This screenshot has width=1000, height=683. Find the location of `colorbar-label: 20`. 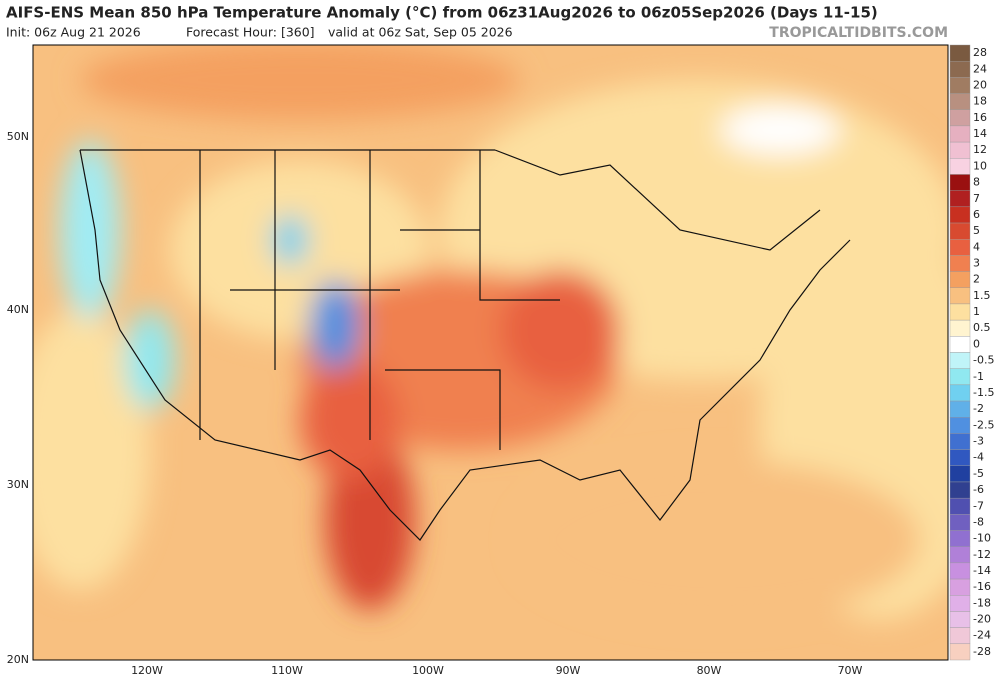

colorbar-label: 20 is located at coordinates (980, 84).